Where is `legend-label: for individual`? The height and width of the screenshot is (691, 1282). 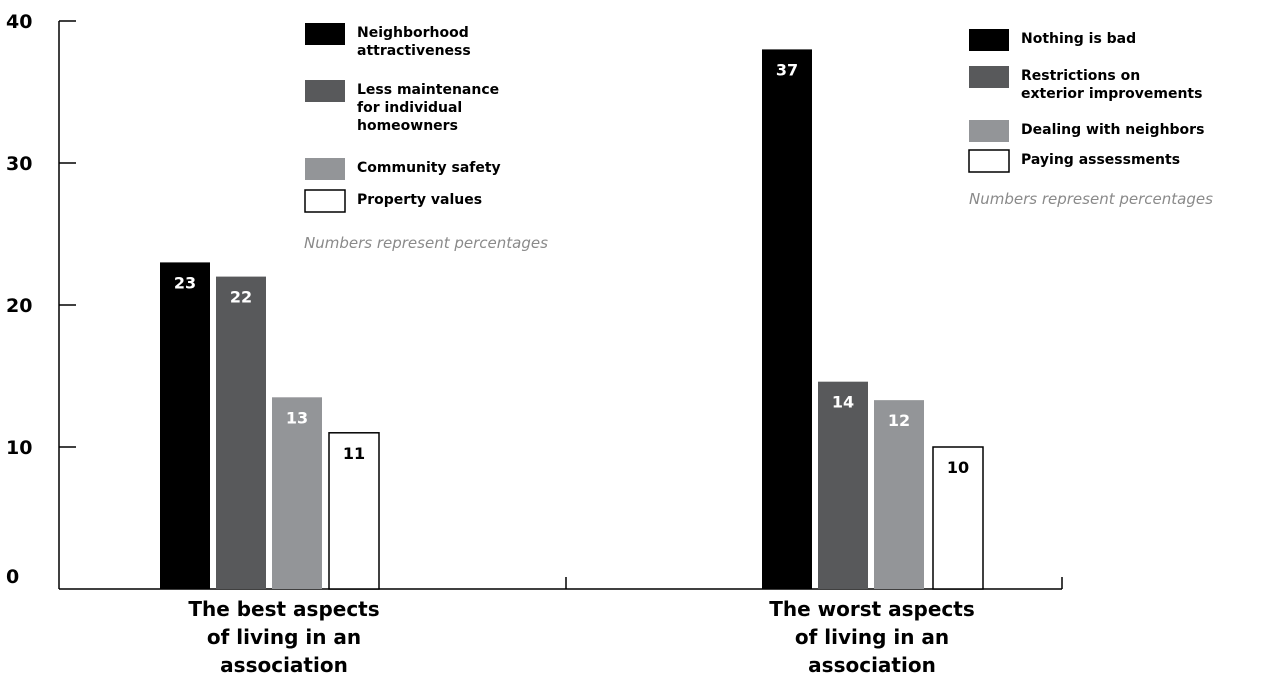
legend-label: for individual is located at coordinates (409, 108).